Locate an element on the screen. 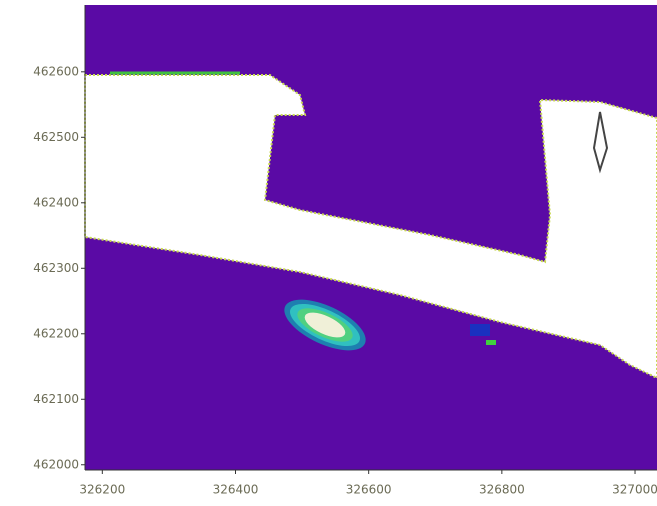 The height and width of the screenshot is (506, 657). contour-blob is located at coordinates (325, 325).